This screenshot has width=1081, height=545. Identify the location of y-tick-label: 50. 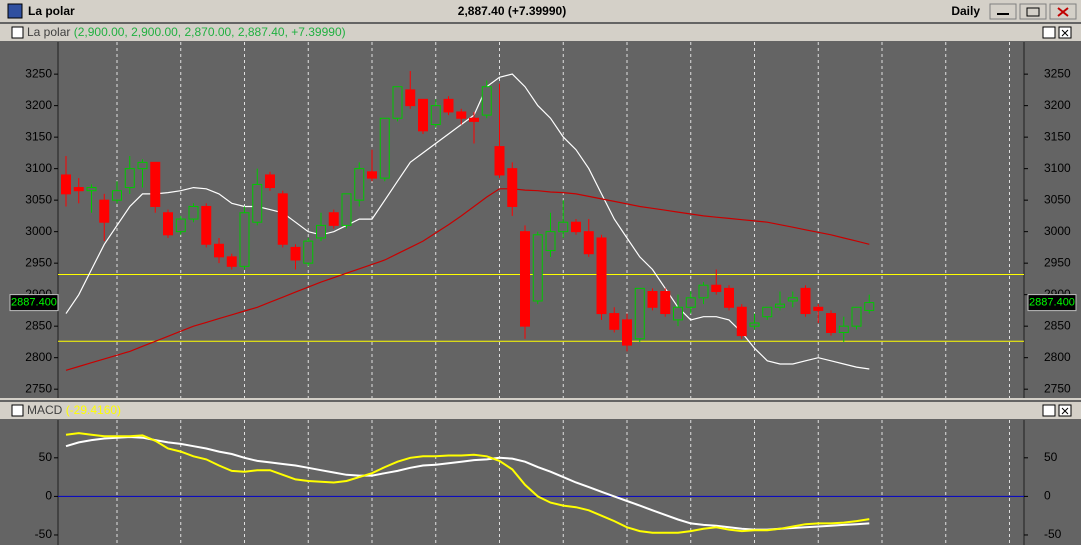
(46, 457).